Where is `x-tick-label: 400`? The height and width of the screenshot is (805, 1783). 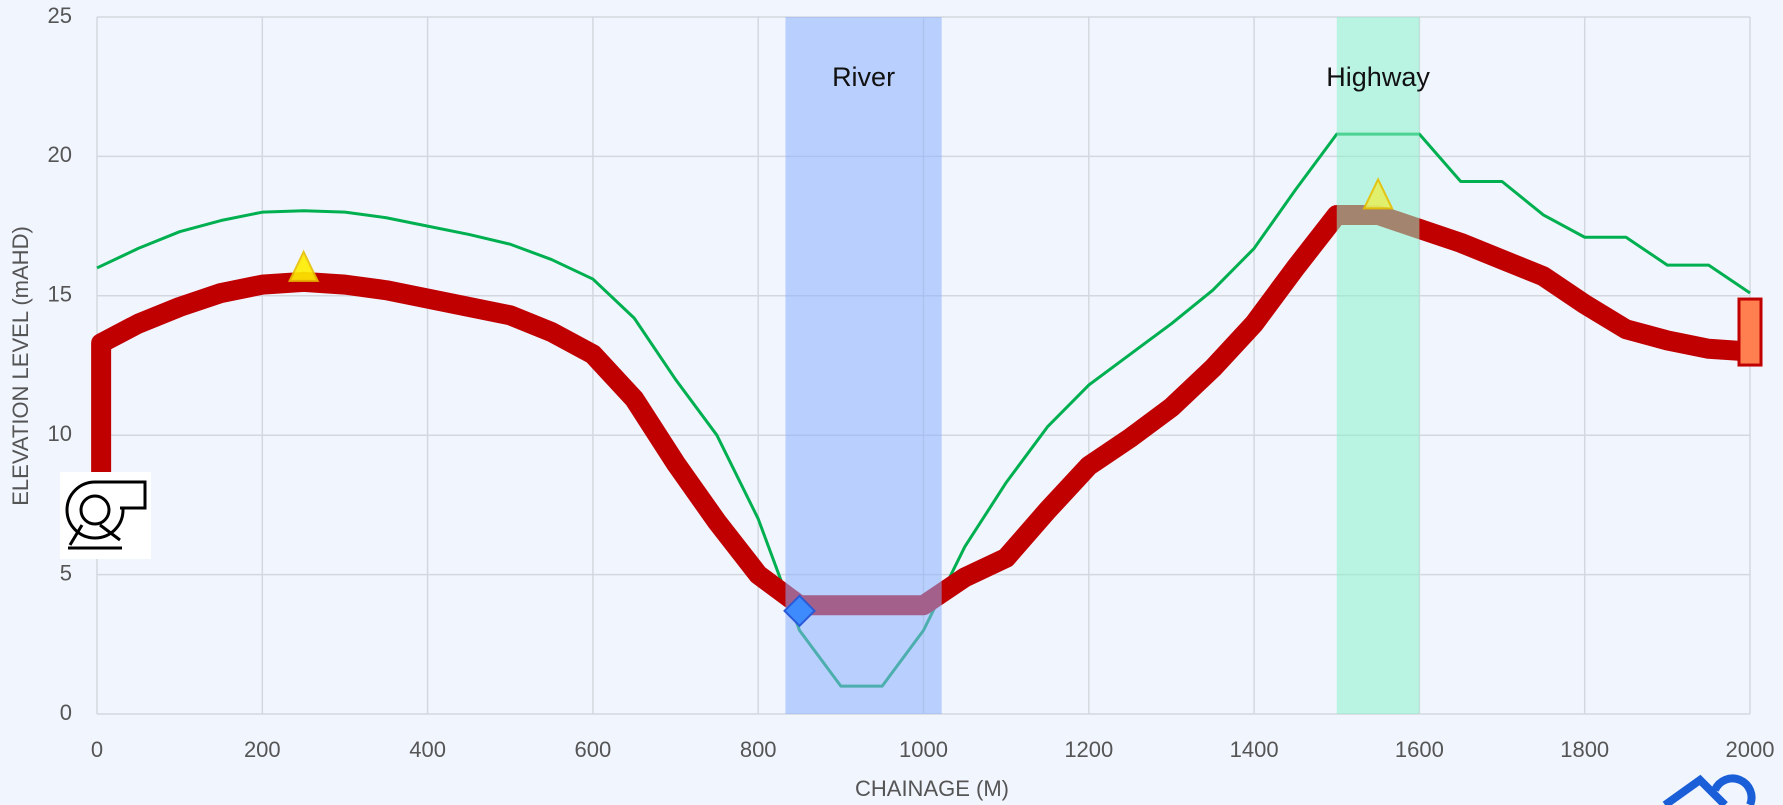
x-tick-label: 400 is located at coordinates (427, 749).